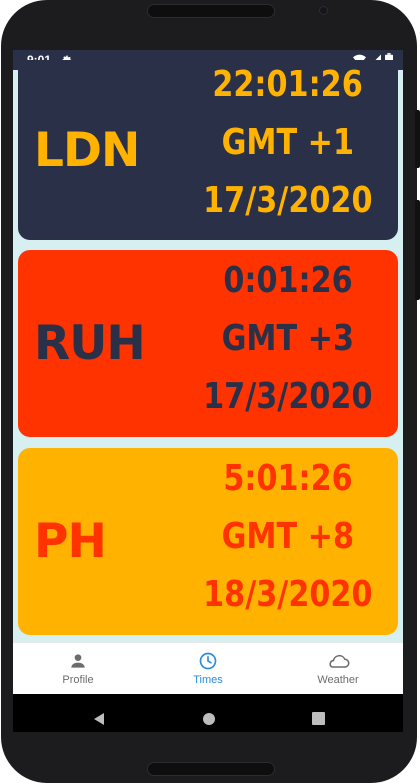 This screenshot has height=783, width=420. Describe the element at coordinates (78, 680) in the screenshot. I see `tab-label: Profile` at that location.